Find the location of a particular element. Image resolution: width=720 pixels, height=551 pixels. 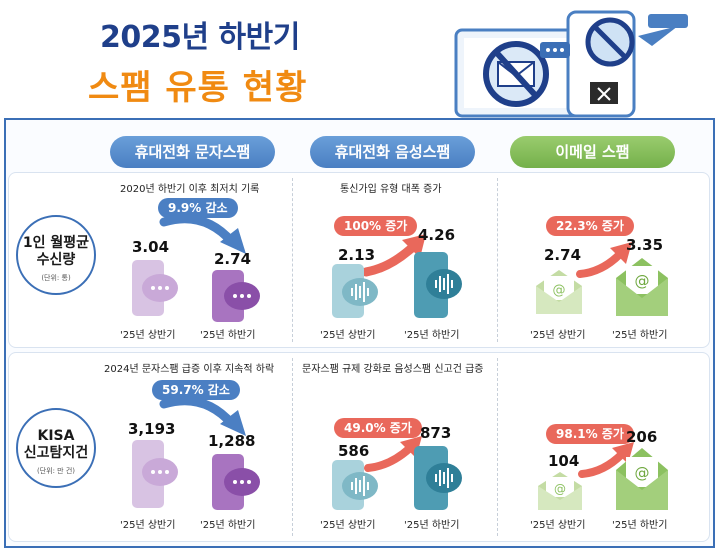

value-before: 2.74 is located at coordinates (563, 255).